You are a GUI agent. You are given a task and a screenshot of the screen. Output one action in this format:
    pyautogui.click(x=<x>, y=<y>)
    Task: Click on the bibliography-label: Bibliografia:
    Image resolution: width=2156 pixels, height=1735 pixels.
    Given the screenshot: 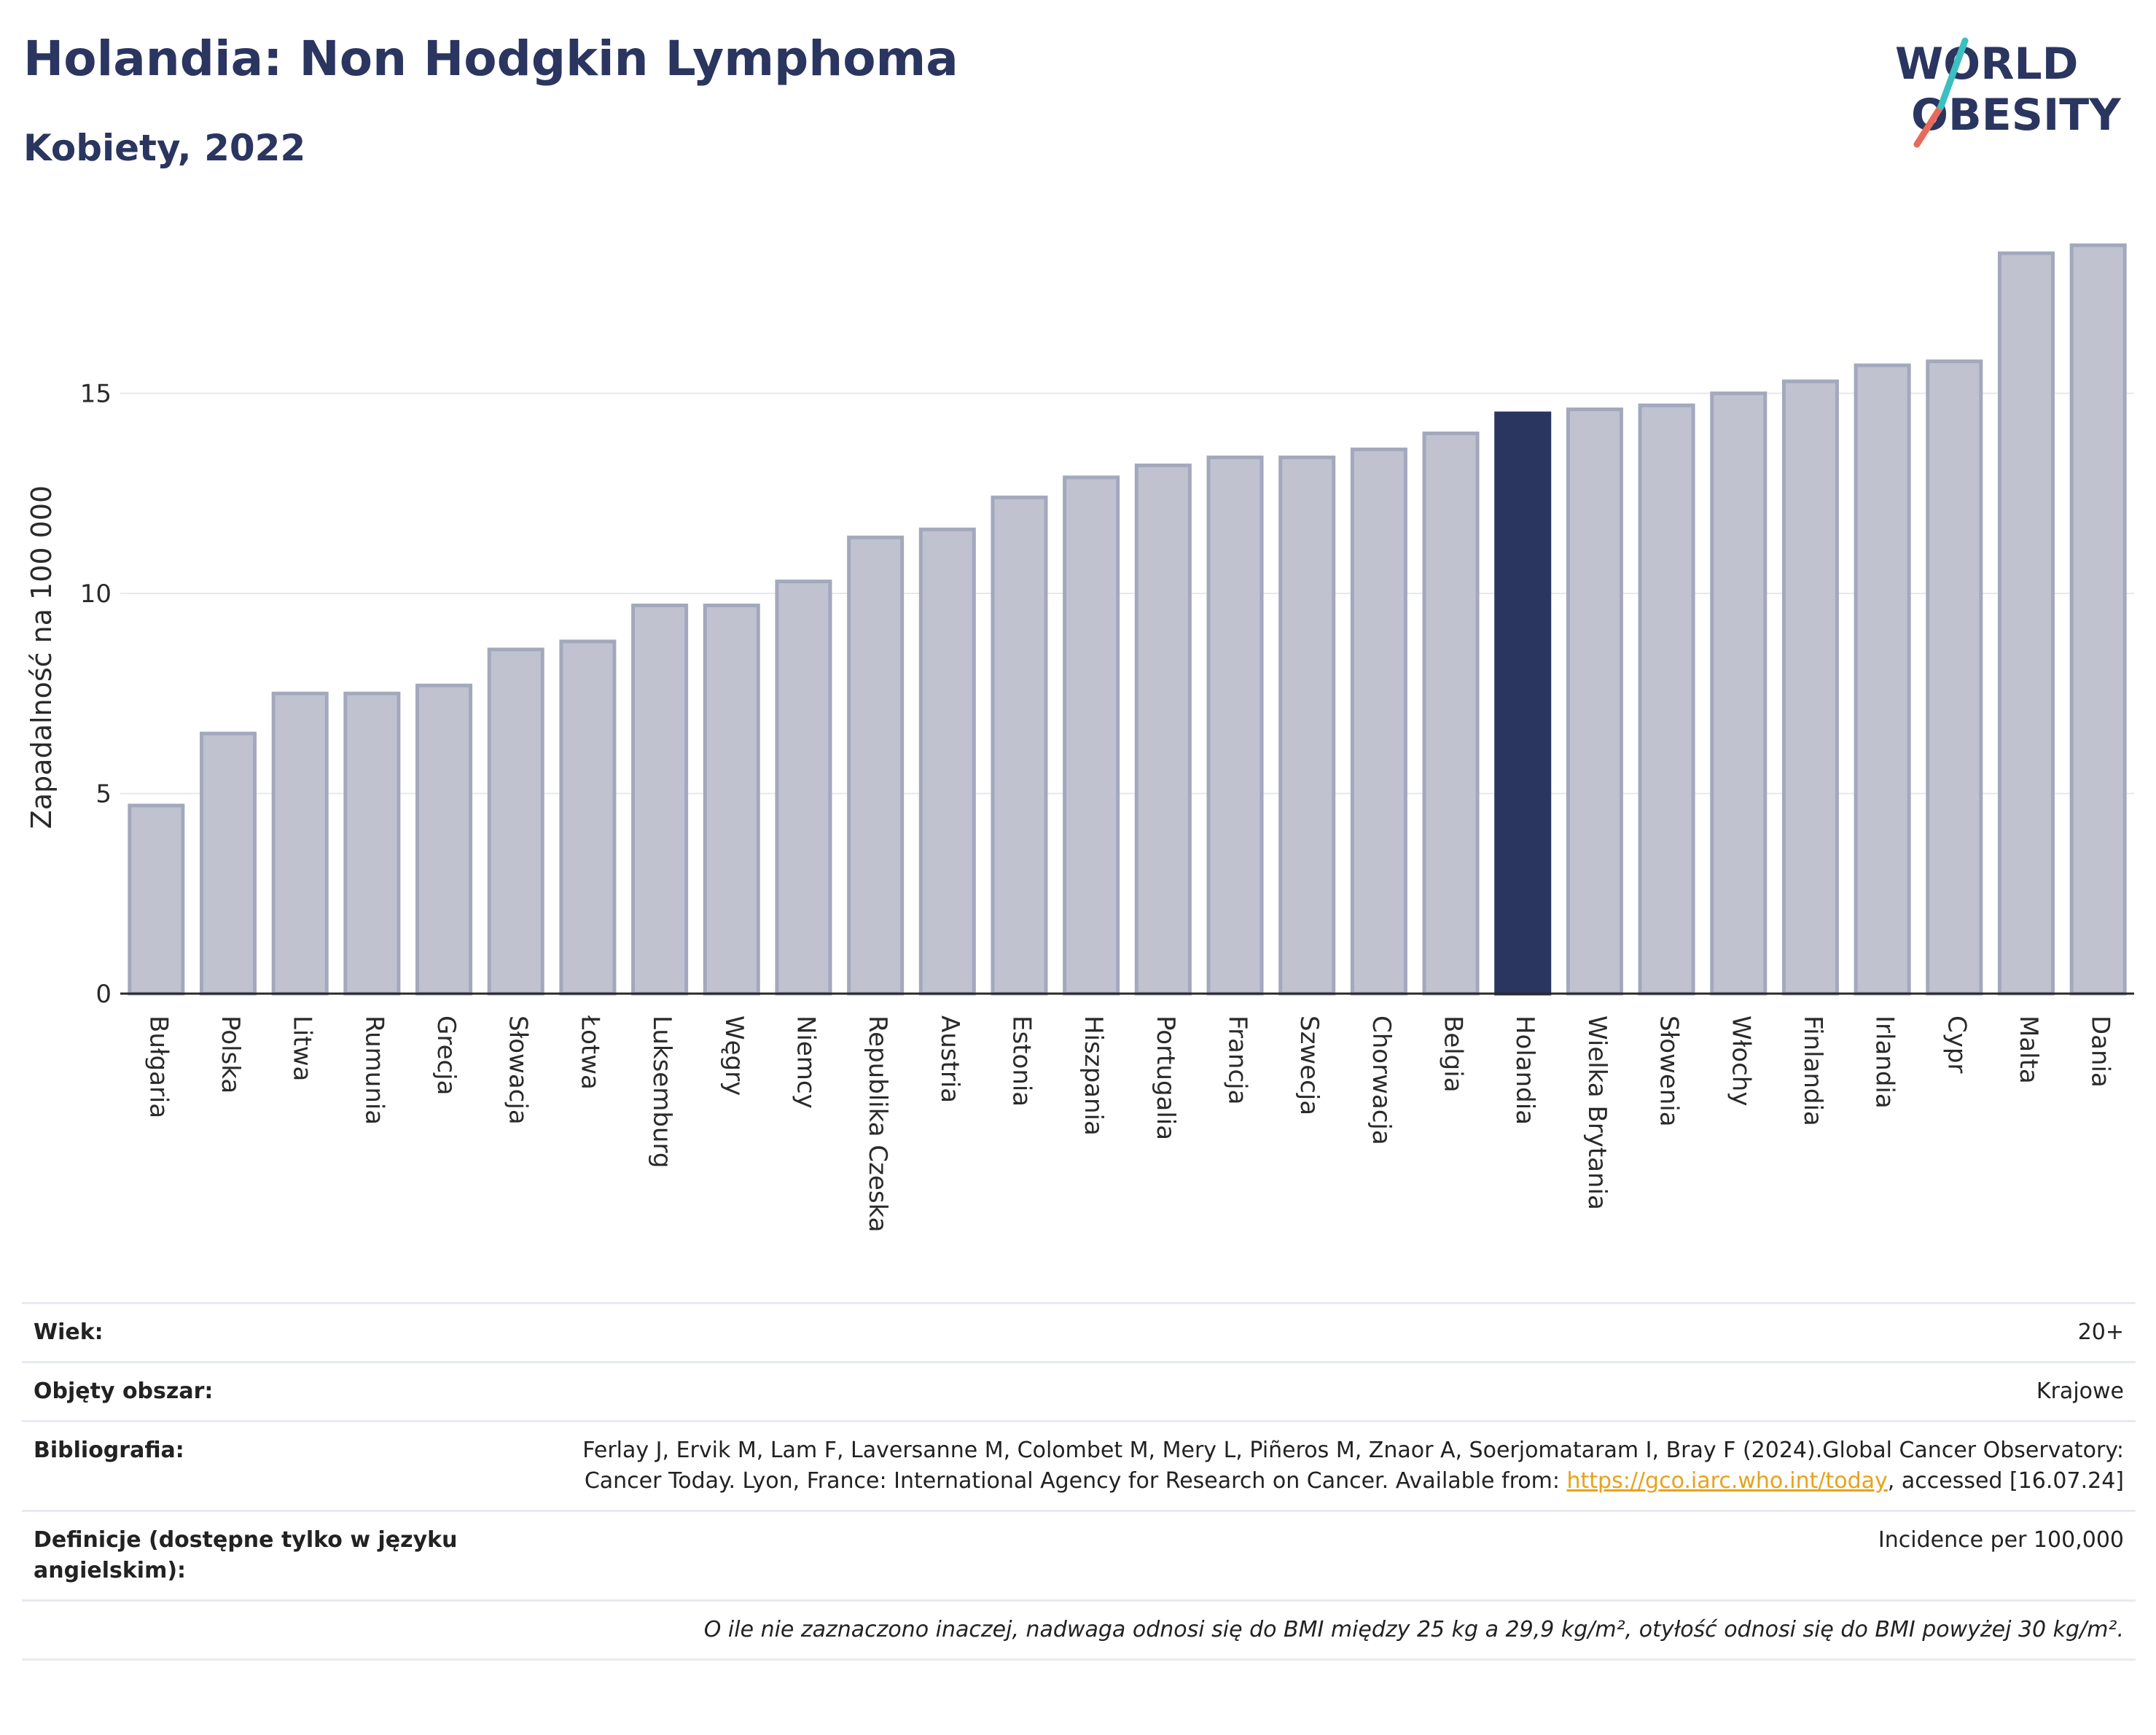 What is the action you would take?
    pyautogui.click(x=109, y=1450)
    